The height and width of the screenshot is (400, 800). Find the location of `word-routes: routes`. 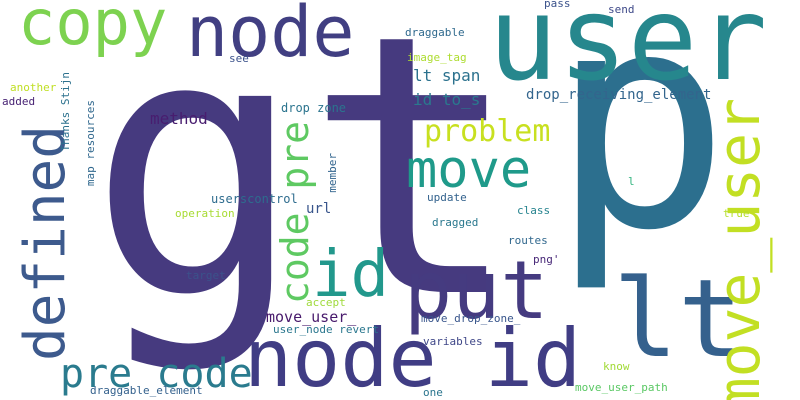

word-routes: routes is located at coordinates (528, 240).